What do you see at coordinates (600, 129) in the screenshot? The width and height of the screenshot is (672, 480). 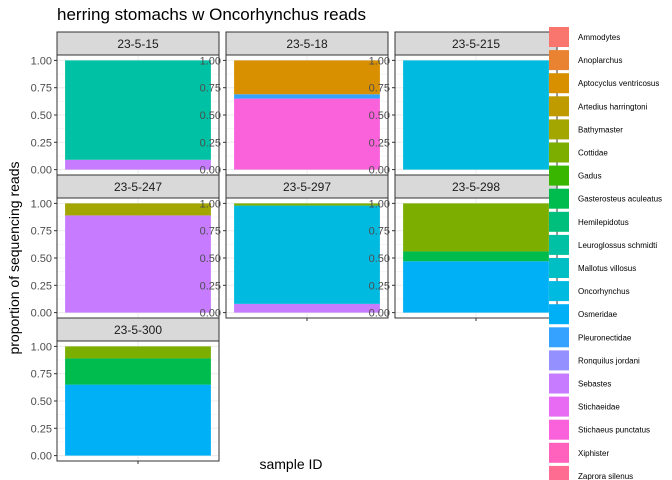 I see `legend-label: Bathymaster` at bounding box center [600, 129].